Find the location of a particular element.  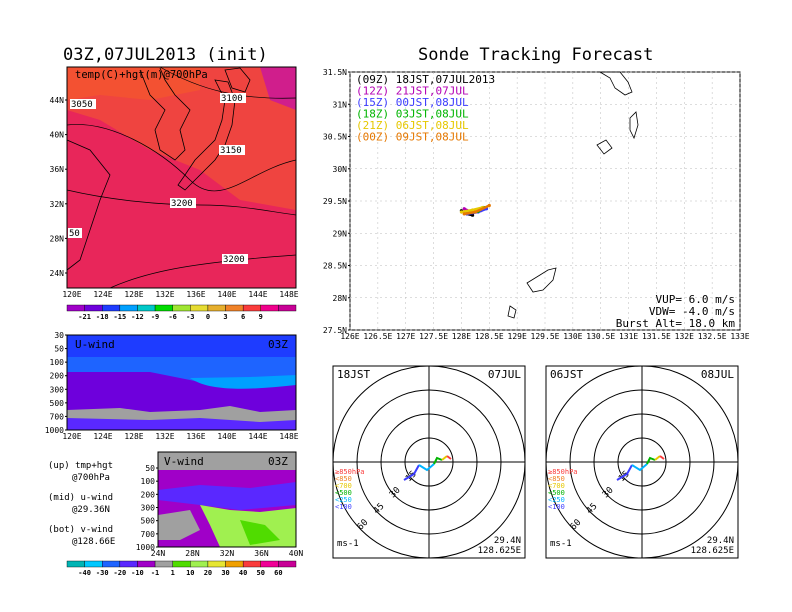

hodo-level-legend: <250 is located at coordinates (343, 500).